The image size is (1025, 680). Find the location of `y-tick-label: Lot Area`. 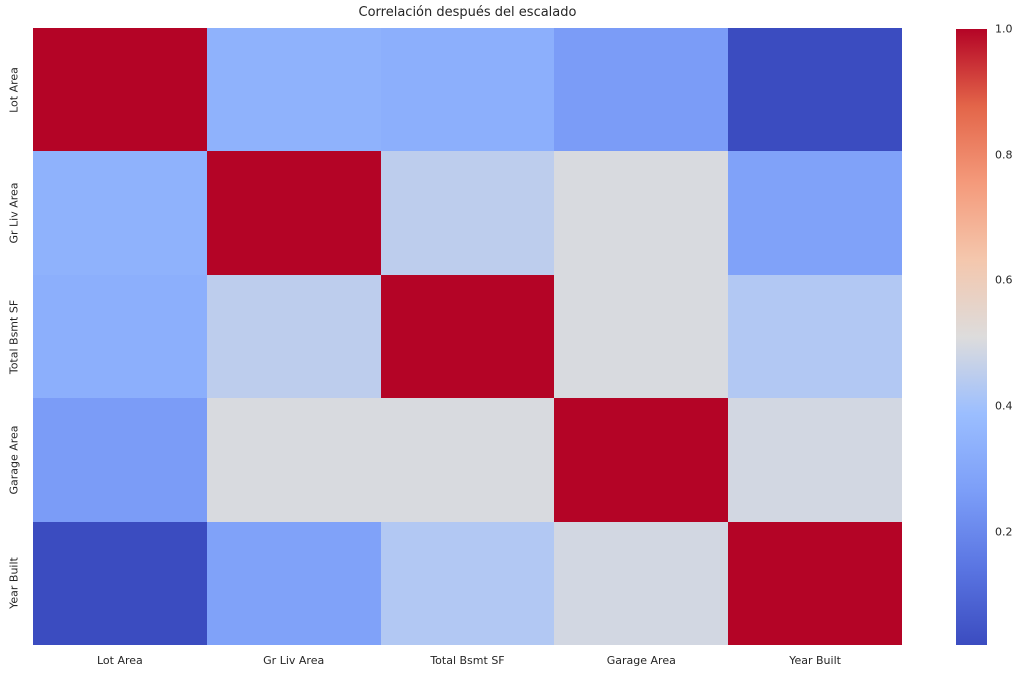

y-tick-label: Lot Area is located at coordinates (14, 89).